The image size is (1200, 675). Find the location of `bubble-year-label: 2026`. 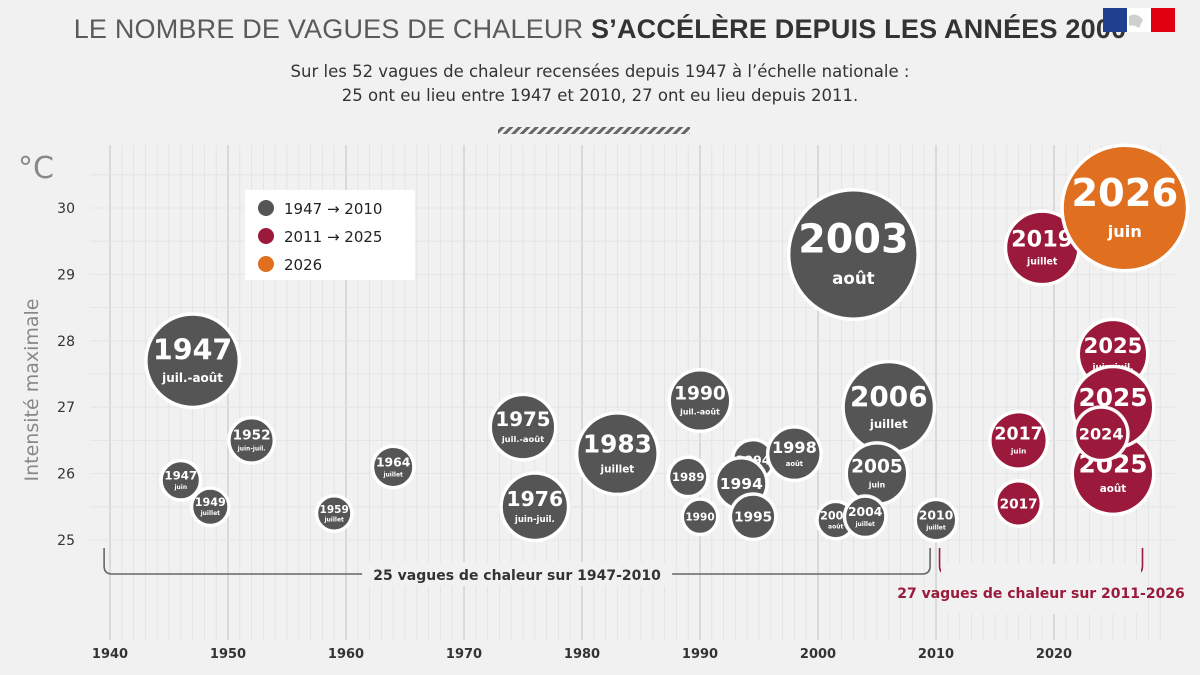

bubble-year-label: 2026 is located at coordinates (1124, 193).